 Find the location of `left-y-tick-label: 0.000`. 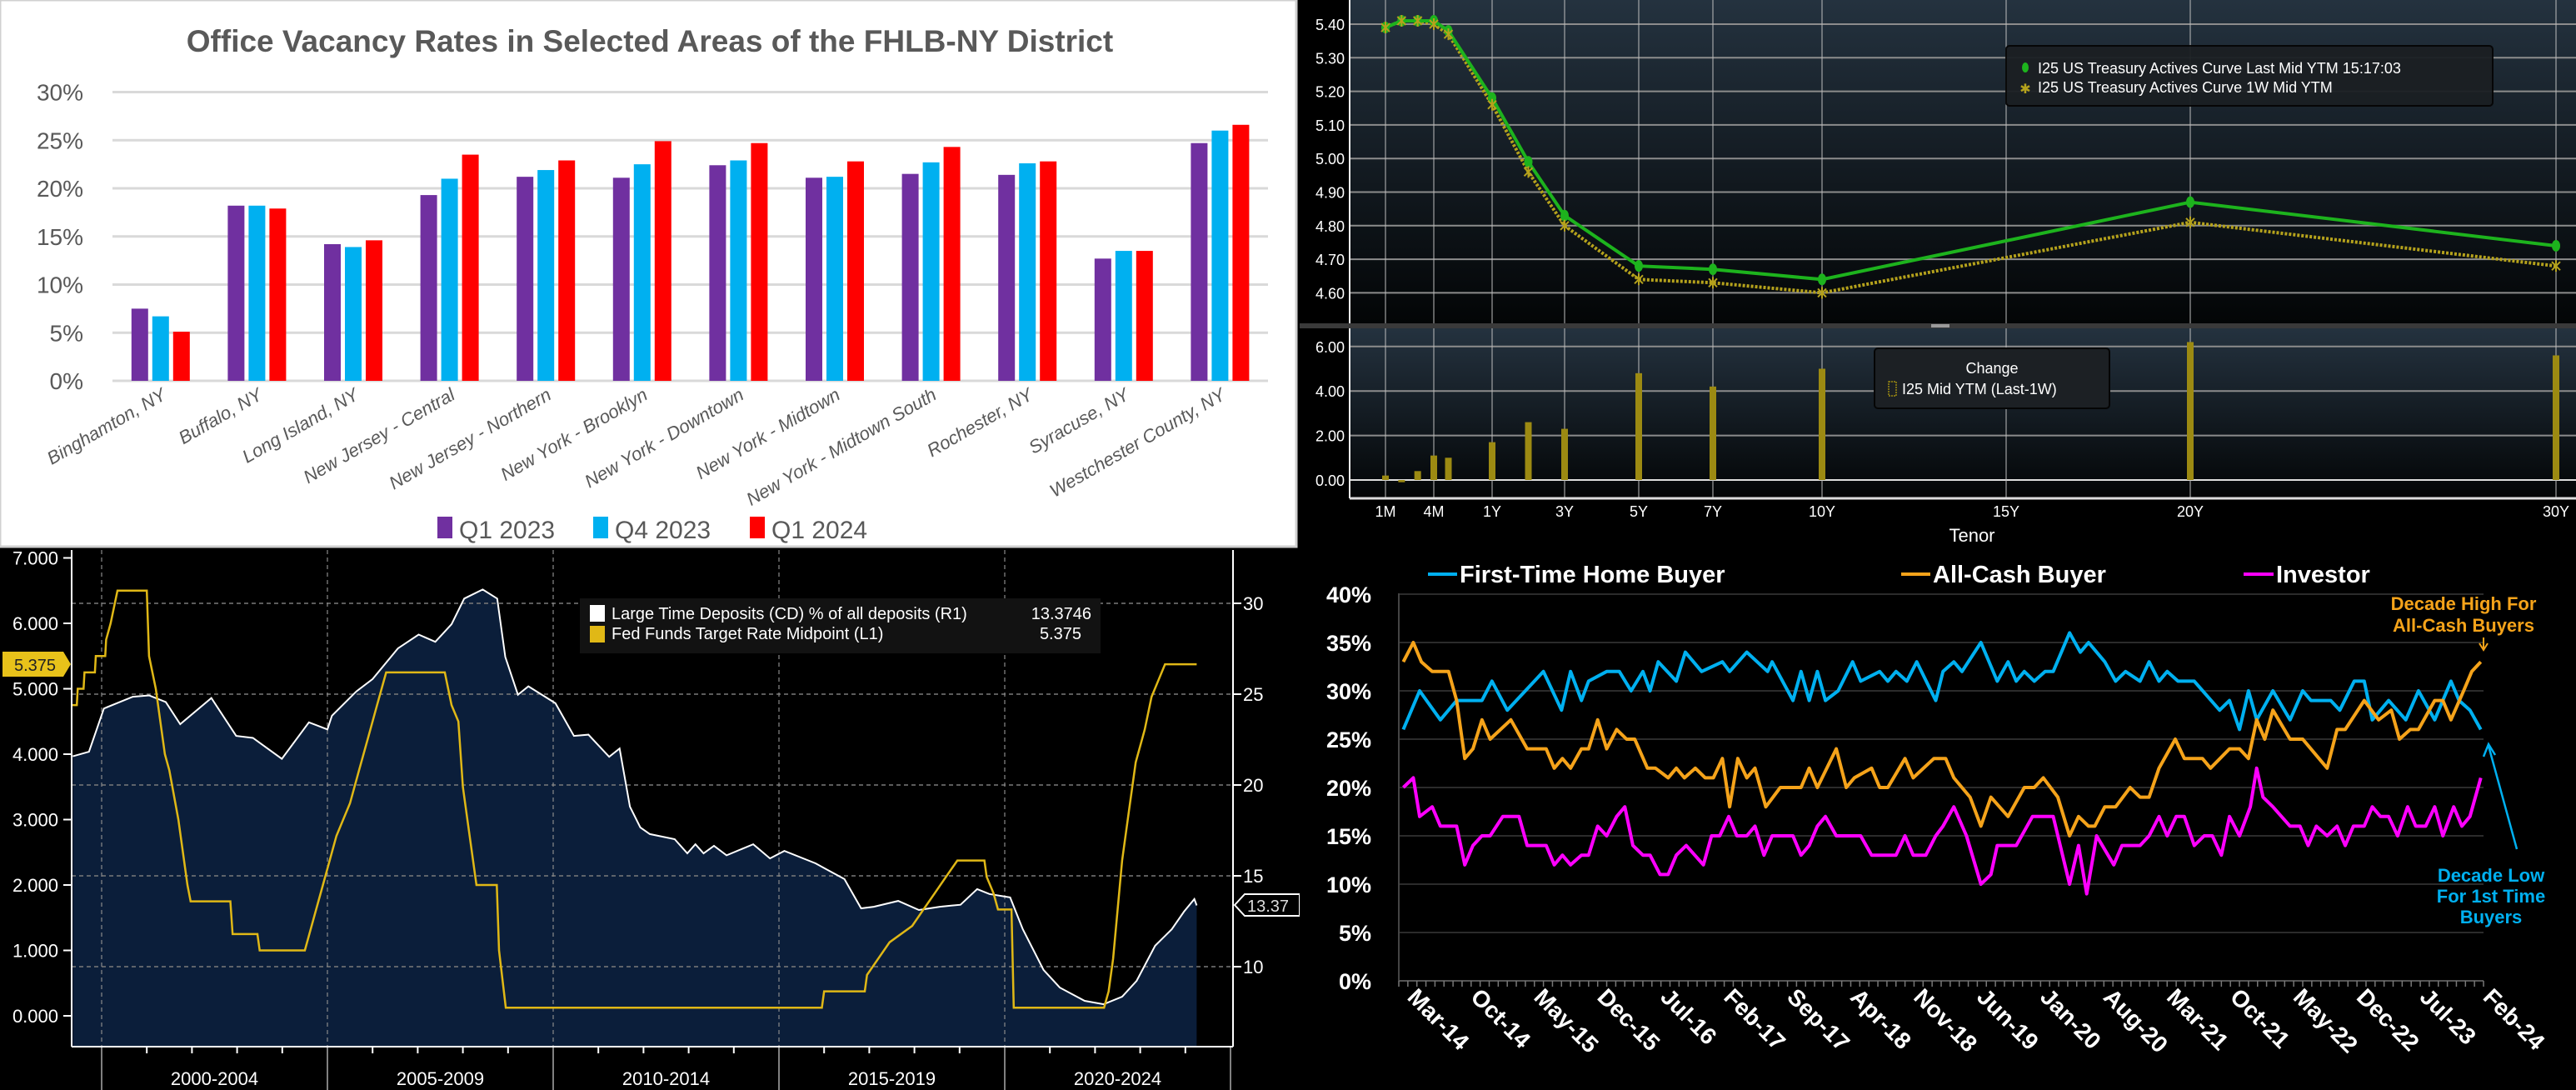

left-y-tick-label: 0.000 is located at coordinates (35, 1016).